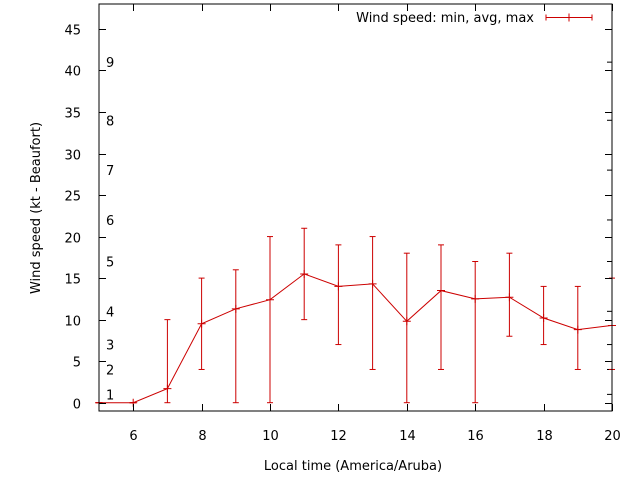 Image resolution: width=640 pixels, height=480 pixels. Describe the element at coordinates (77, 405) in the screenshot. I see `y-tick-label: 0` at that location.